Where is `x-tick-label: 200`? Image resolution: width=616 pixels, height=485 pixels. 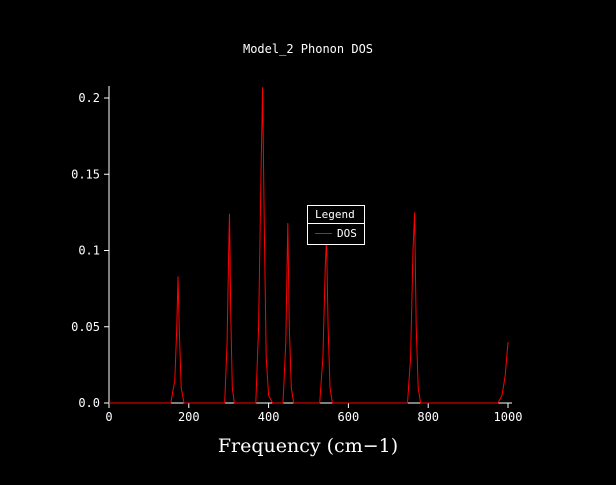 x-tick-label: 200 is located at coordinates (189, 417).